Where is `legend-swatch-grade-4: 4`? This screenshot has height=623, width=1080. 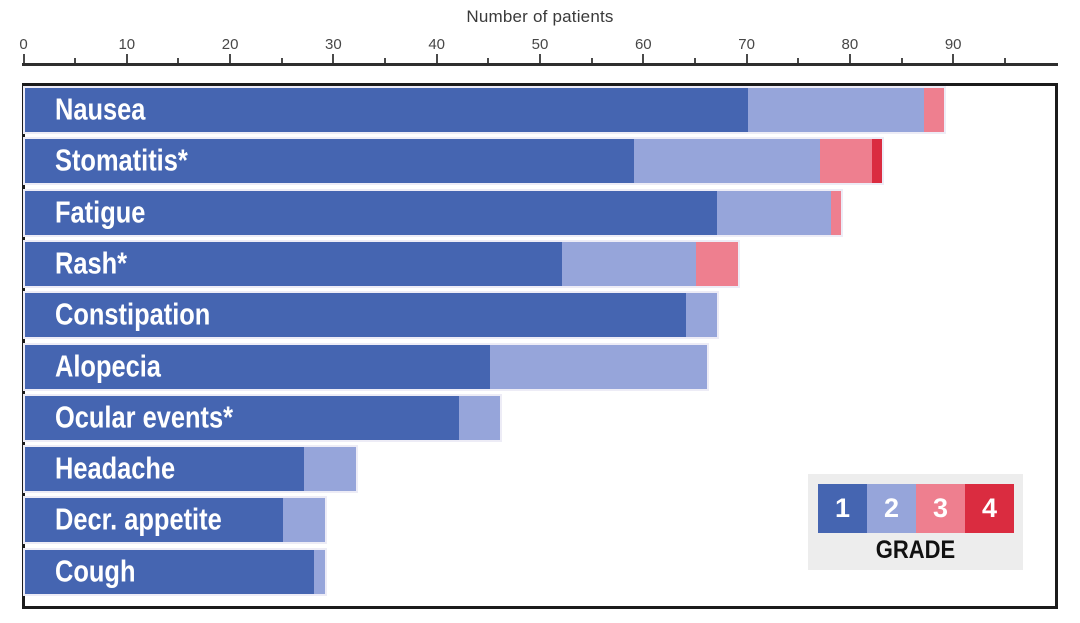
legend-swatch-grade-4: 4 is located at coordinates (989, 508).